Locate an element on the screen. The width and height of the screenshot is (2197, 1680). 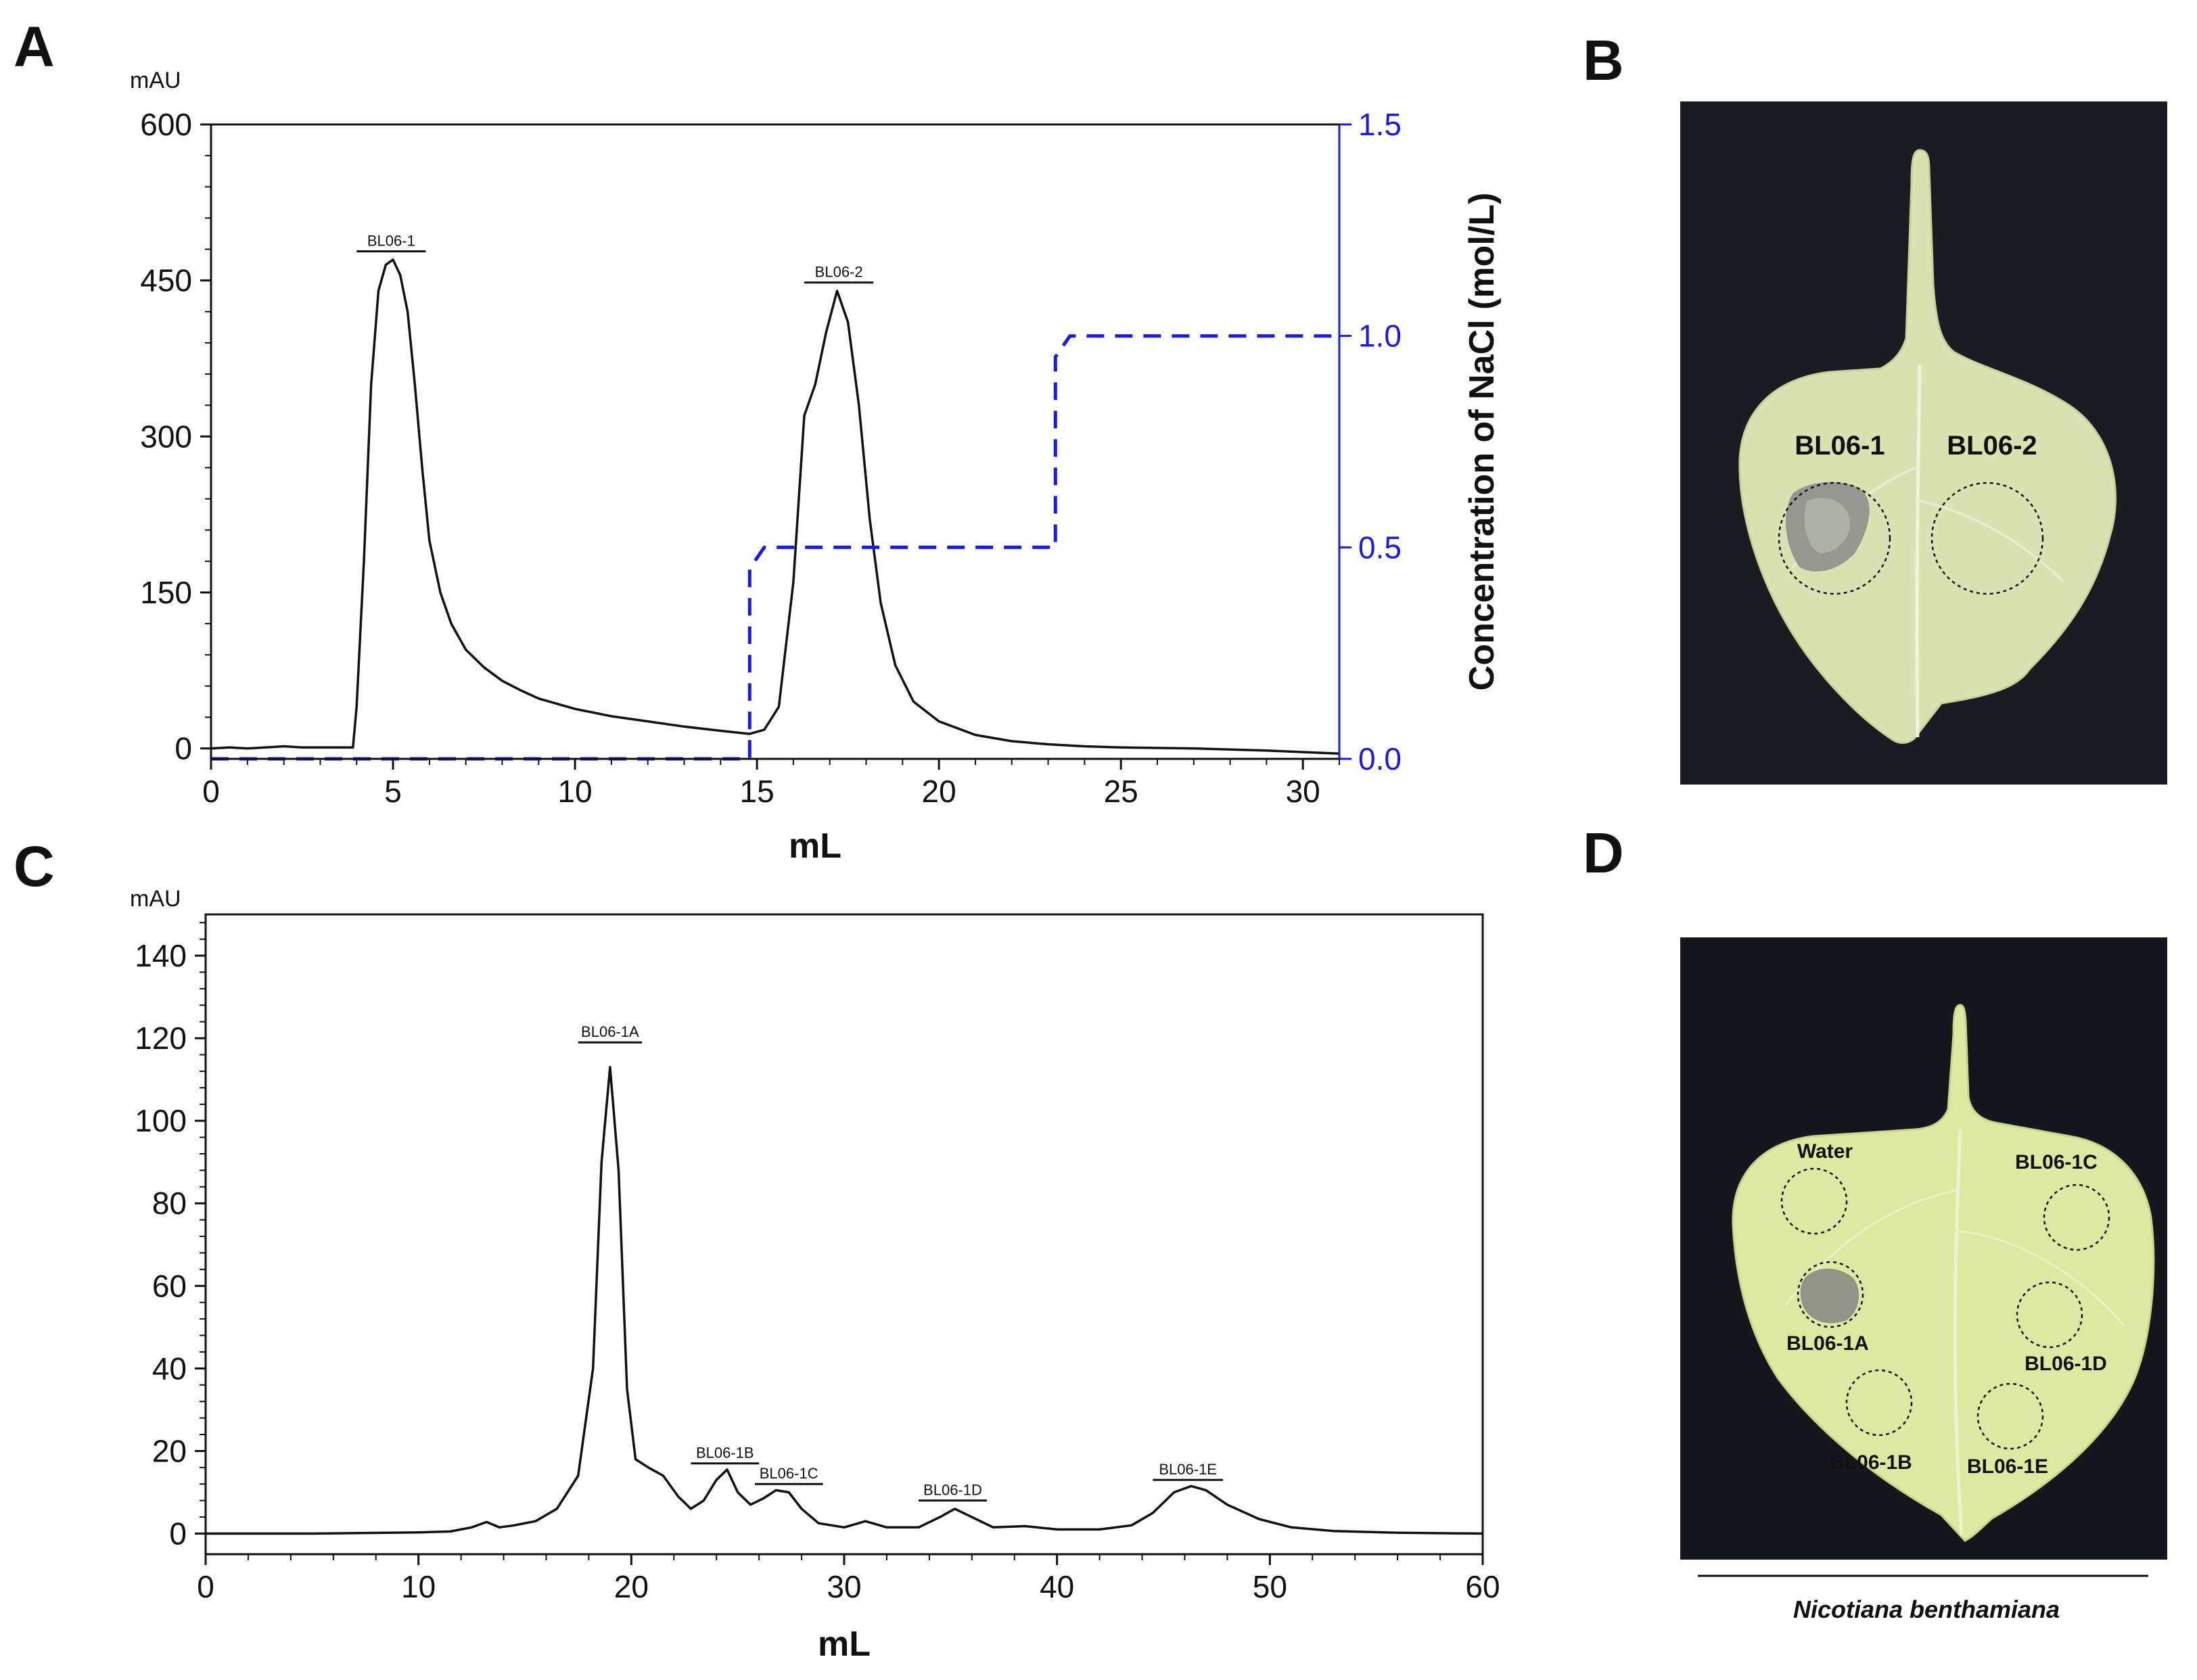
chart-a-y-tick-label-1: 150 is located at coordinates (166, 592).